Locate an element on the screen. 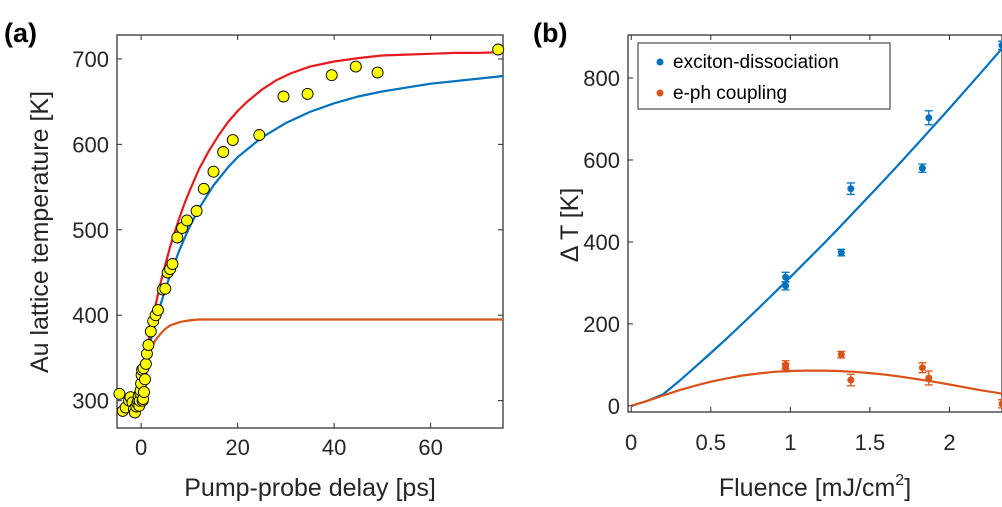 The height and width of the screenshot is (507, 1002). y-tick-label: 300 is located at coordinates (90, 401).